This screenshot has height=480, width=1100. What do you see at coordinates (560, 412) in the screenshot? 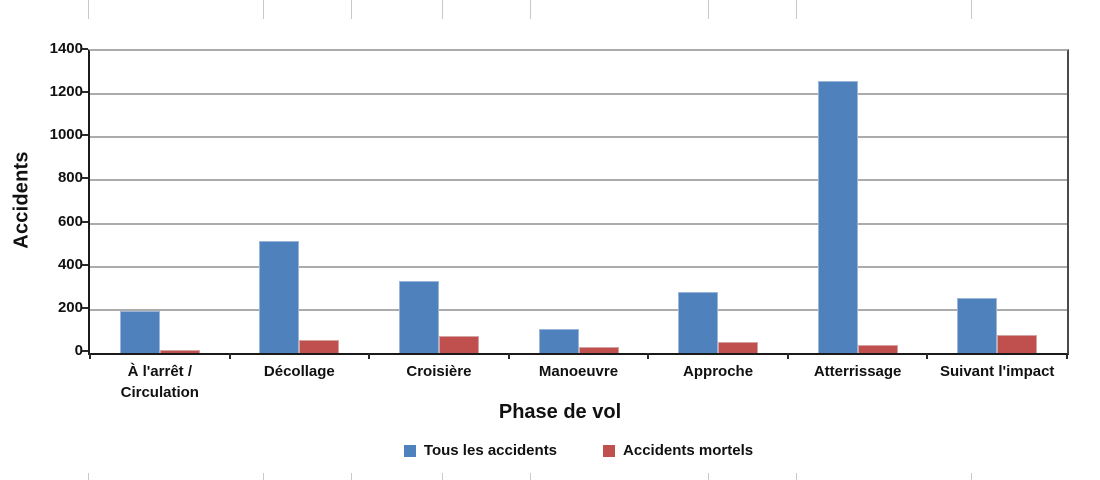
I see `x-axis-title: Phase de vol` at bounding box center [560, 412].